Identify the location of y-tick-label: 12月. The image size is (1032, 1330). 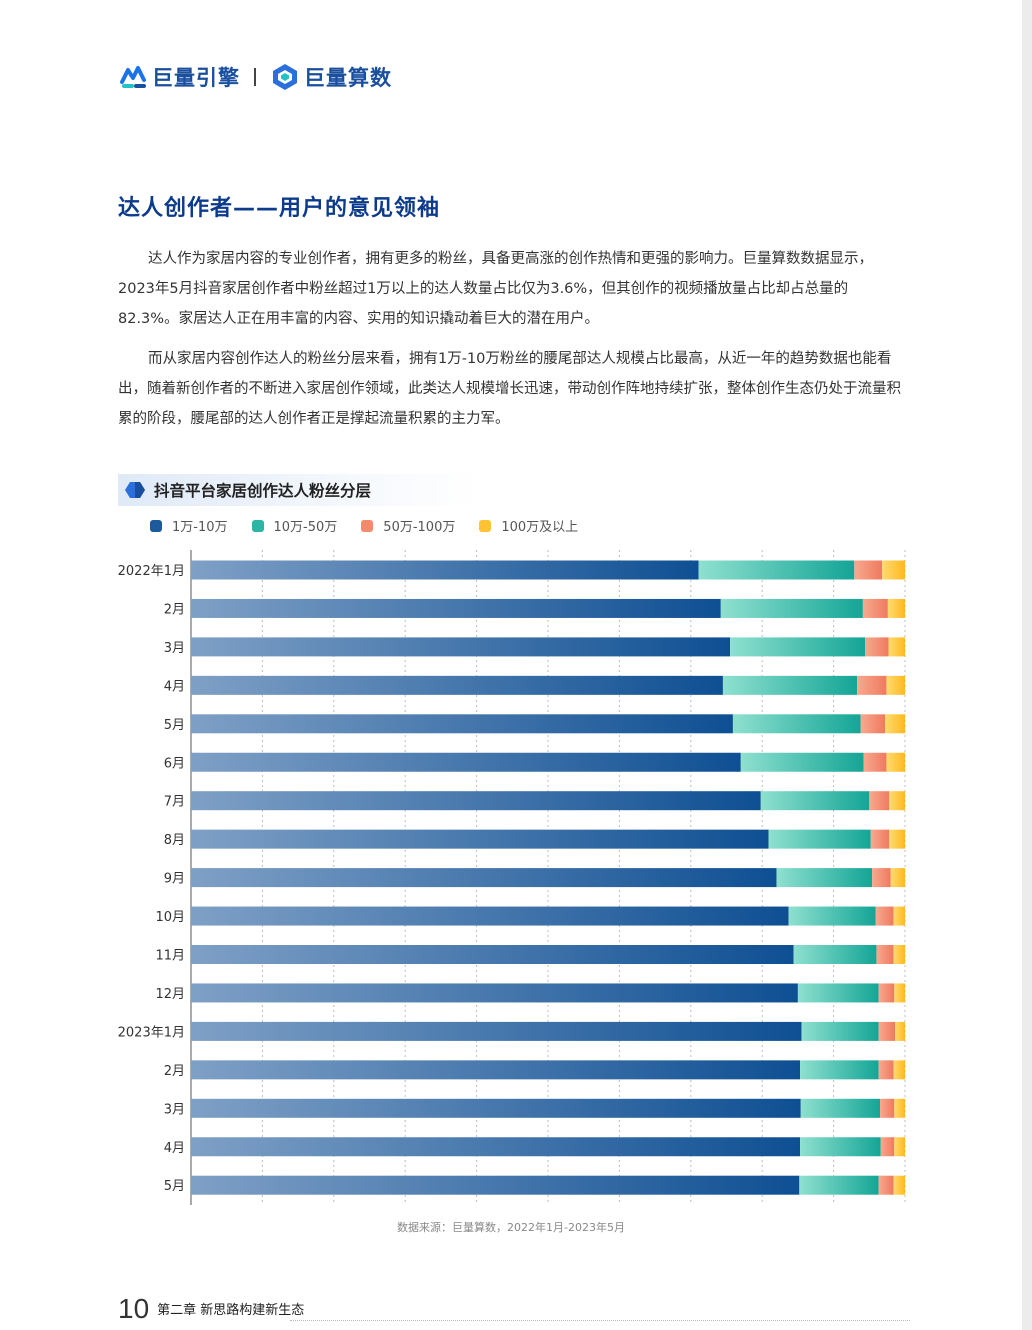
(170, 994).